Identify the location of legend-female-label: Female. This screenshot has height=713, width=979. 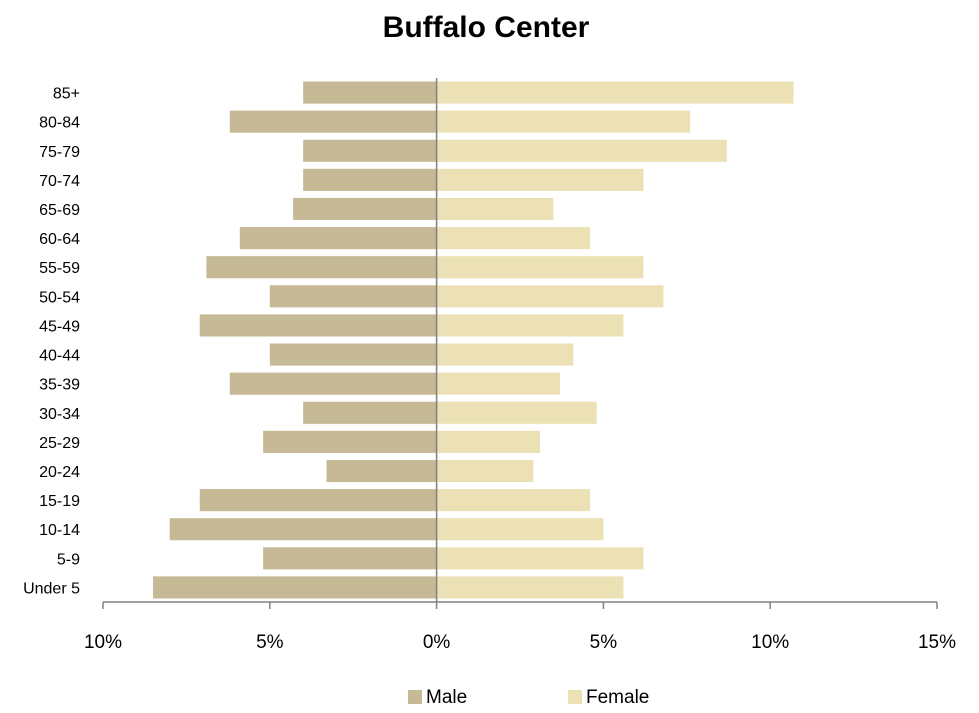
(617, 697).